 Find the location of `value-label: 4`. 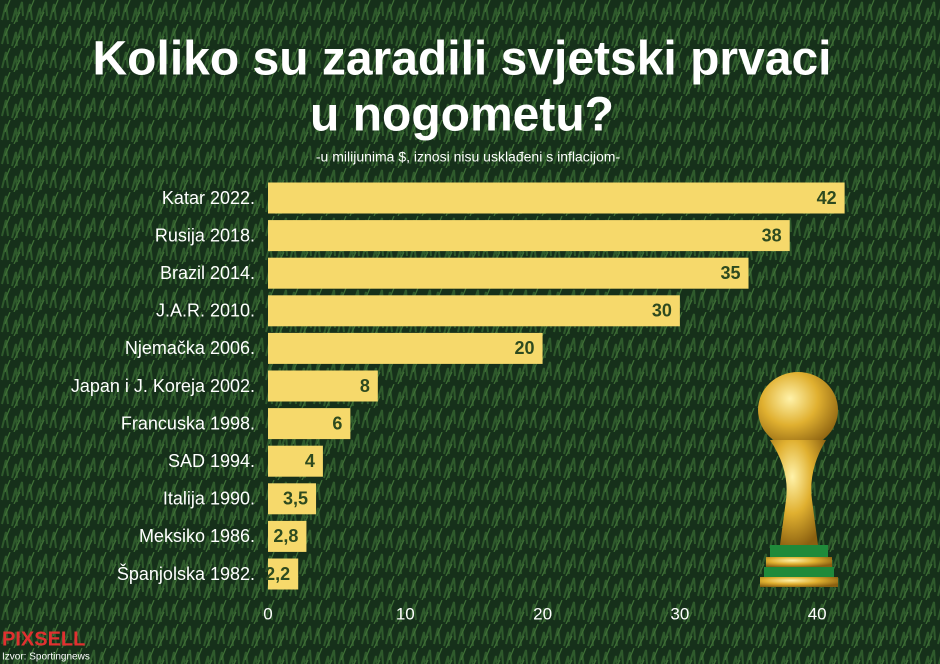

value-label: 4 is located at coordinates (310, 461).